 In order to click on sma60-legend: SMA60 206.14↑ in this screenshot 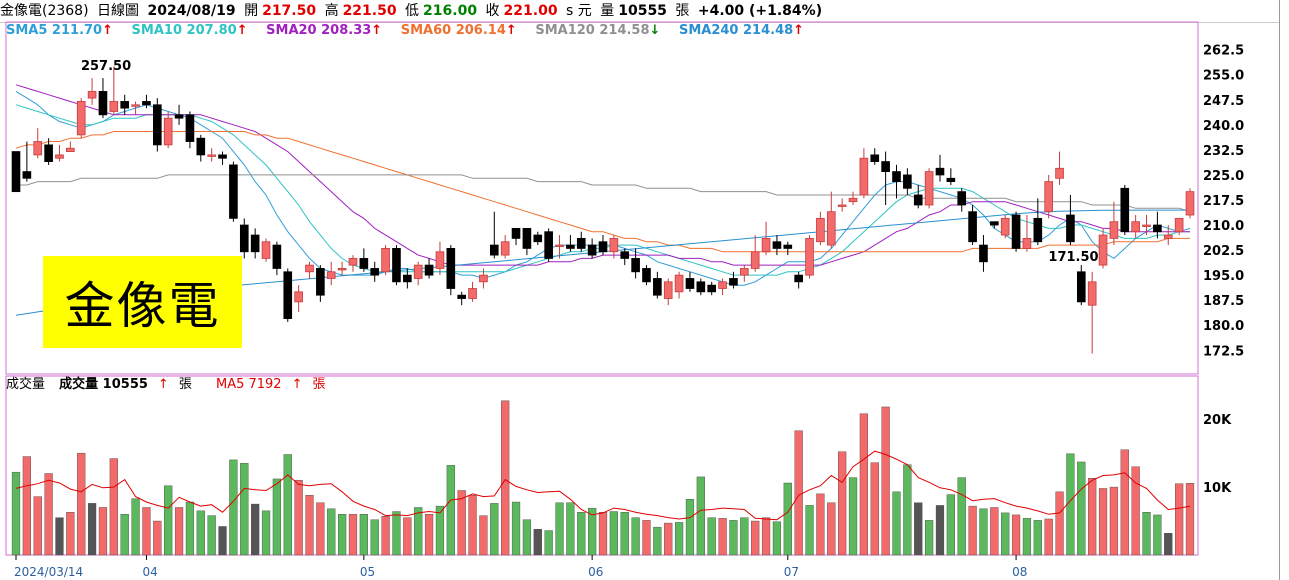, I will do `click(459, 30)`.